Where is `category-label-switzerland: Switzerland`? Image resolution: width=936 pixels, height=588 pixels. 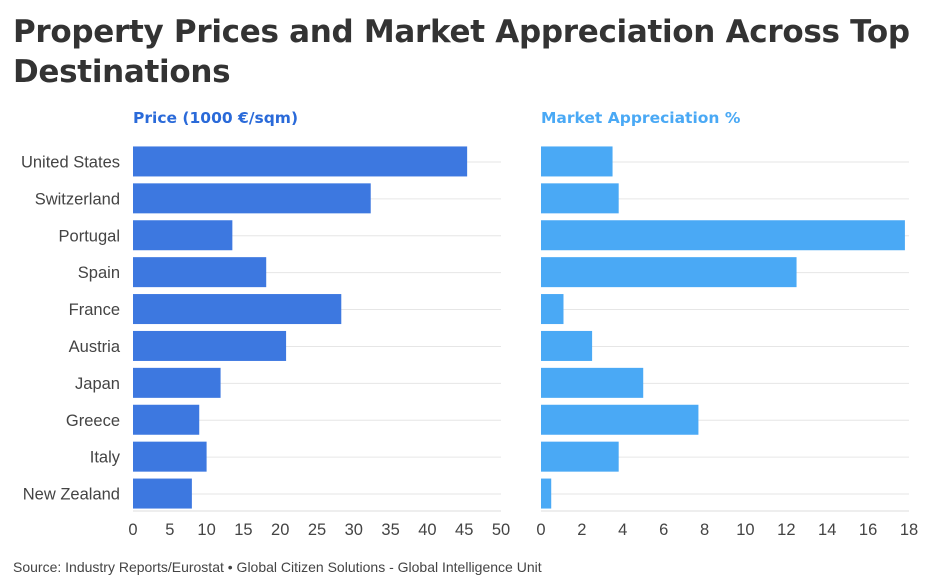
category-label-switzerland: Switzerland is located at coordinates (77, 199).